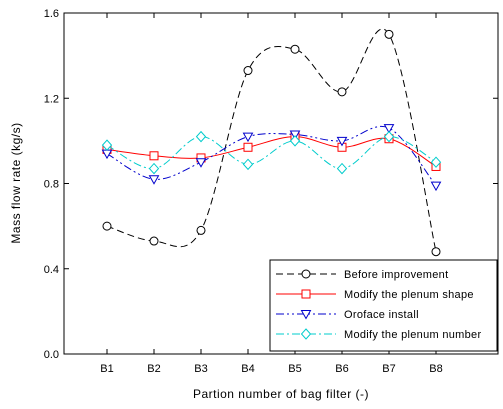 The image size is (503, 409). Describe the element at coordinates (51, 270) in the screenshot. I see `y-tick-label: 0.4` at that location.